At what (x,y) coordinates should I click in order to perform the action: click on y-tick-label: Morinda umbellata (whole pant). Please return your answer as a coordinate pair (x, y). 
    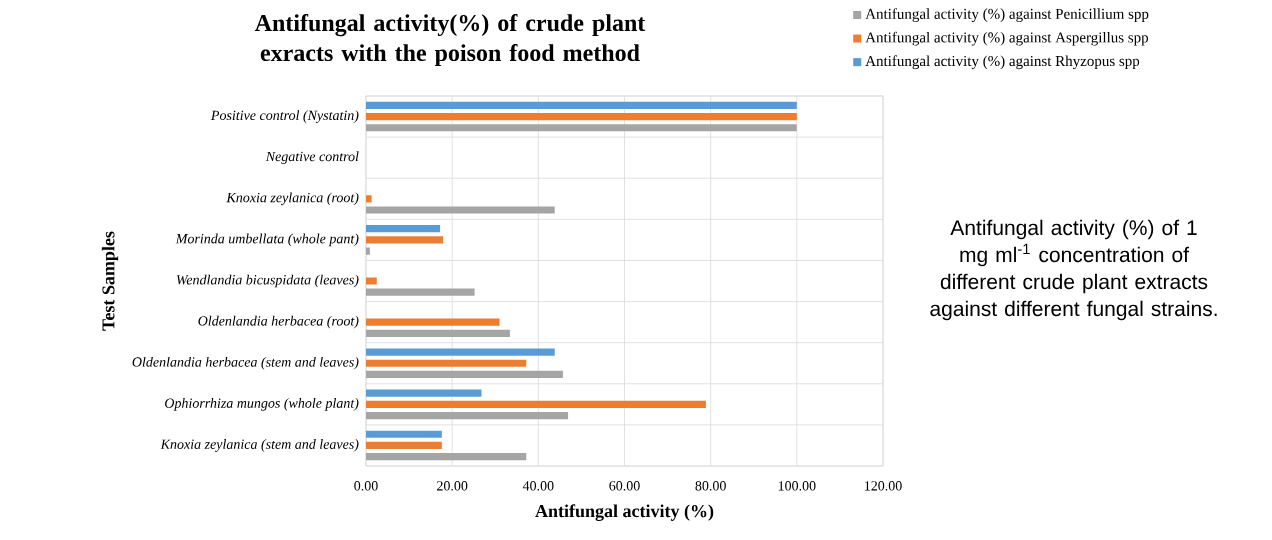
    Looking at the image, I should click on (267, 240).